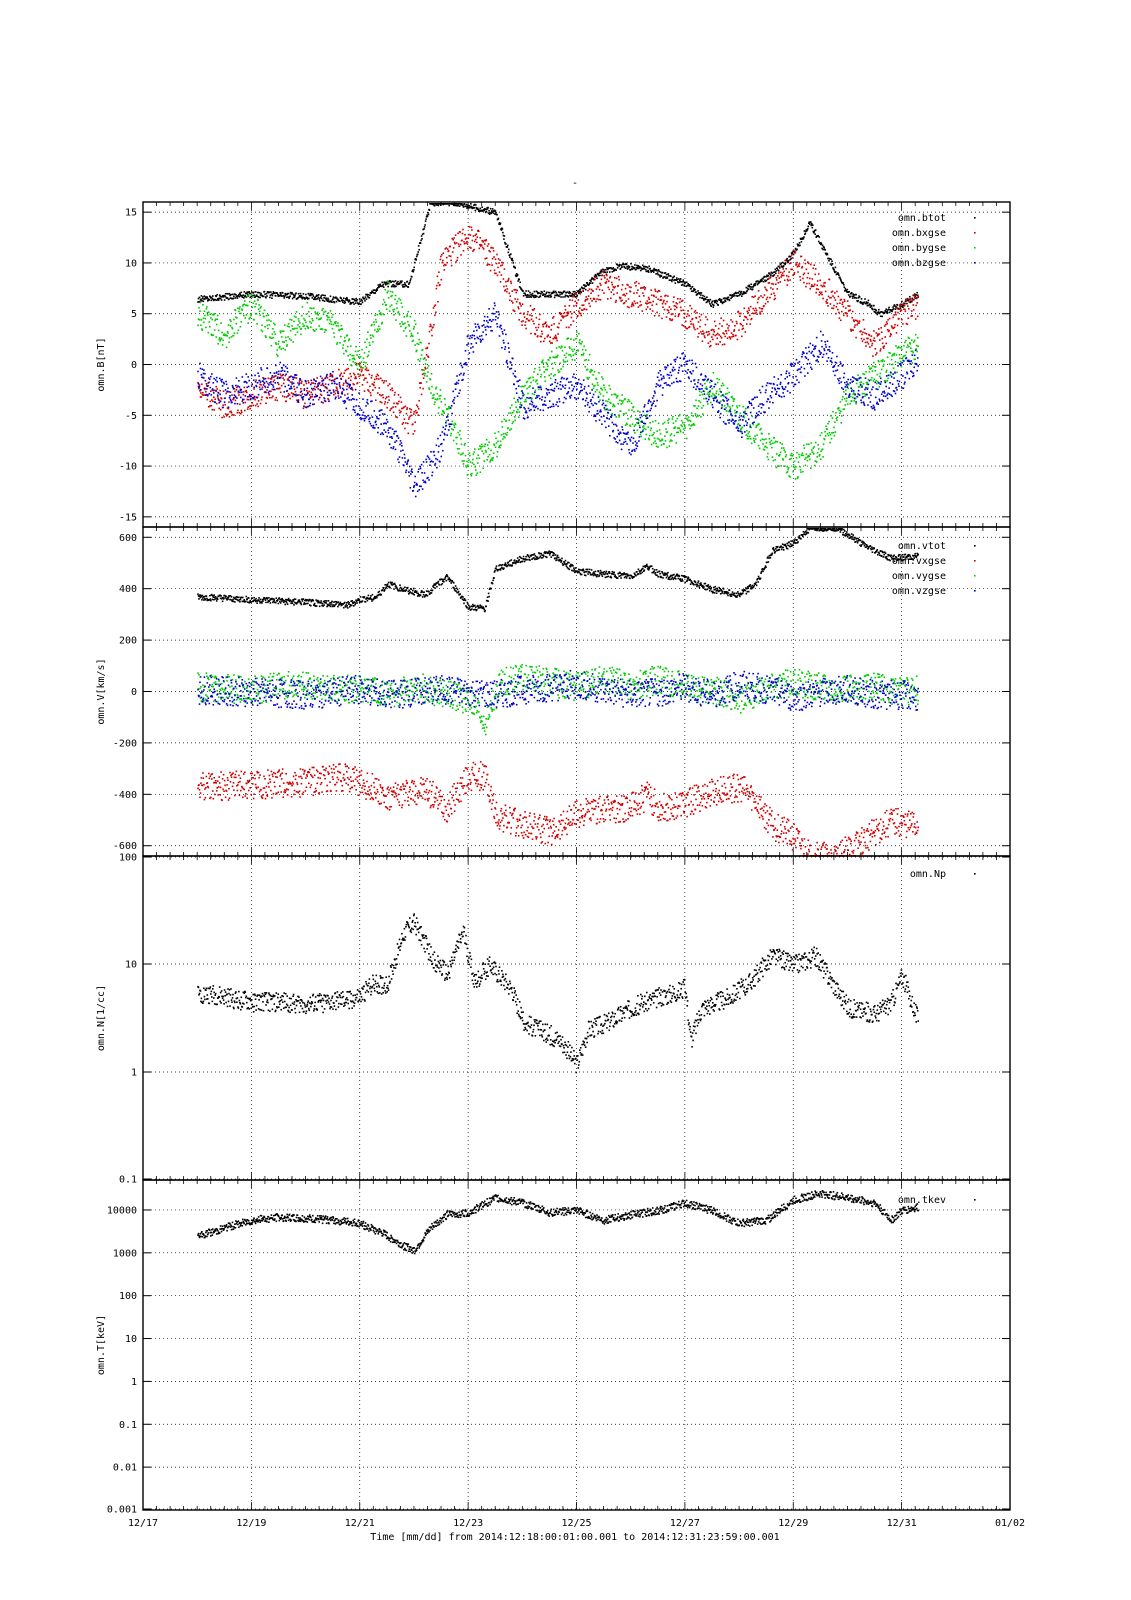 Image resolution: width=1131 pixels, height=1600 pixels. Describe the element at coordinates (131, 213) in the screenshot. I see `y-tick-label: 15` at that location.